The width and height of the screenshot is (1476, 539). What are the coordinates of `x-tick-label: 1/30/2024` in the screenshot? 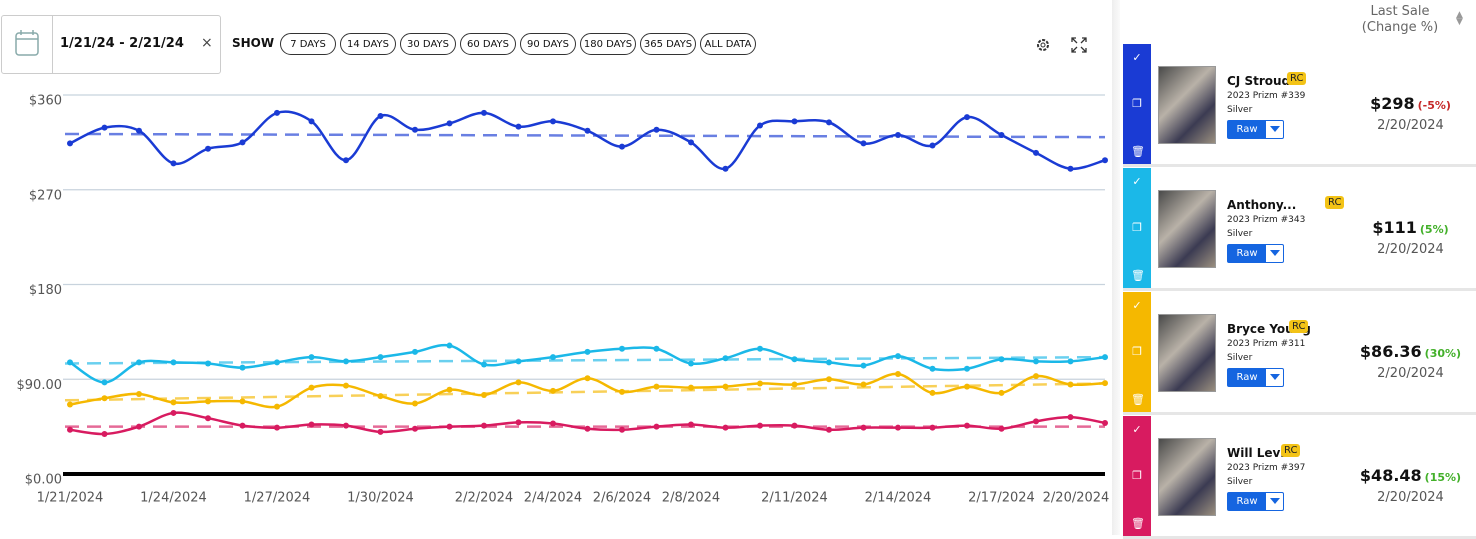 It's located at (380, 498).